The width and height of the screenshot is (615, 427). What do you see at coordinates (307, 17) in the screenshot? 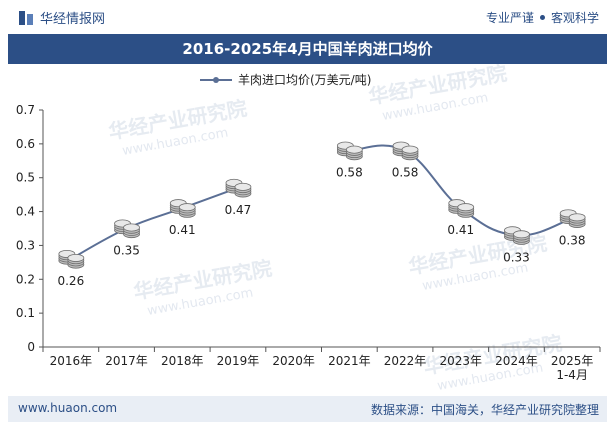
I see `top-strip: 华经情报网 专业严谨 客观科学` at bounding box center [307, 17].